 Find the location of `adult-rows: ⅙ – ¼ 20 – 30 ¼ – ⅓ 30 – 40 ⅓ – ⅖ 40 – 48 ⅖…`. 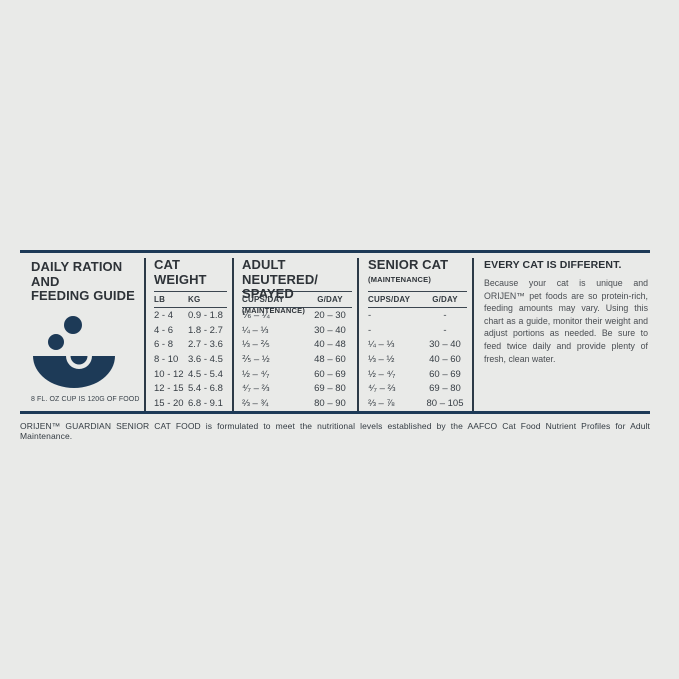

adult-rows: ⅙ – ¼ 20 – 30 ¼ – ⅓ 30 – 40 ⅓ – ⅖ 40 – 48 ⅖… is located at coordinates (299, 359).